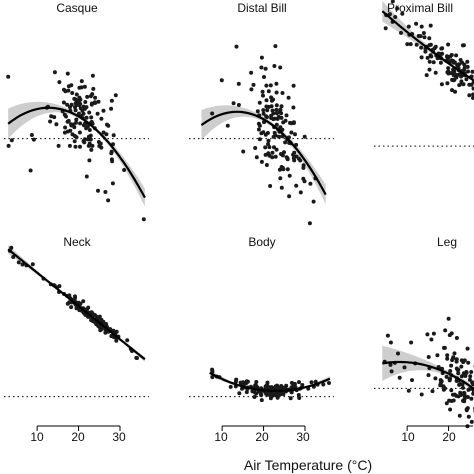 The width and height of the screenshot is (474, 474). I want to click on x-axis-panel-1: 10 20 30, so click(78, 437).